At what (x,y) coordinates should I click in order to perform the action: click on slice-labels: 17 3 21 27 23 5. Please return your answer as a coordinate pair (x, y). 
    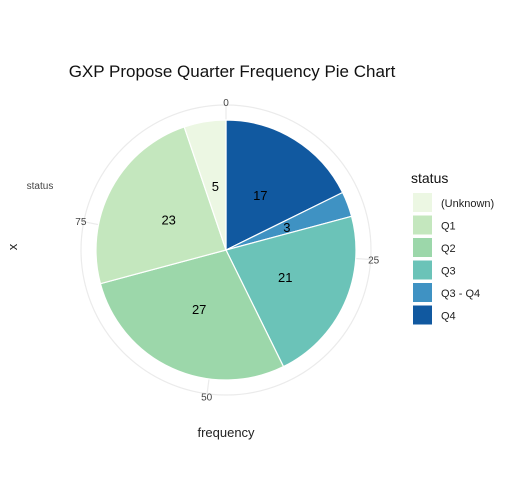
    Looking at the image, I should click on (226, 248).